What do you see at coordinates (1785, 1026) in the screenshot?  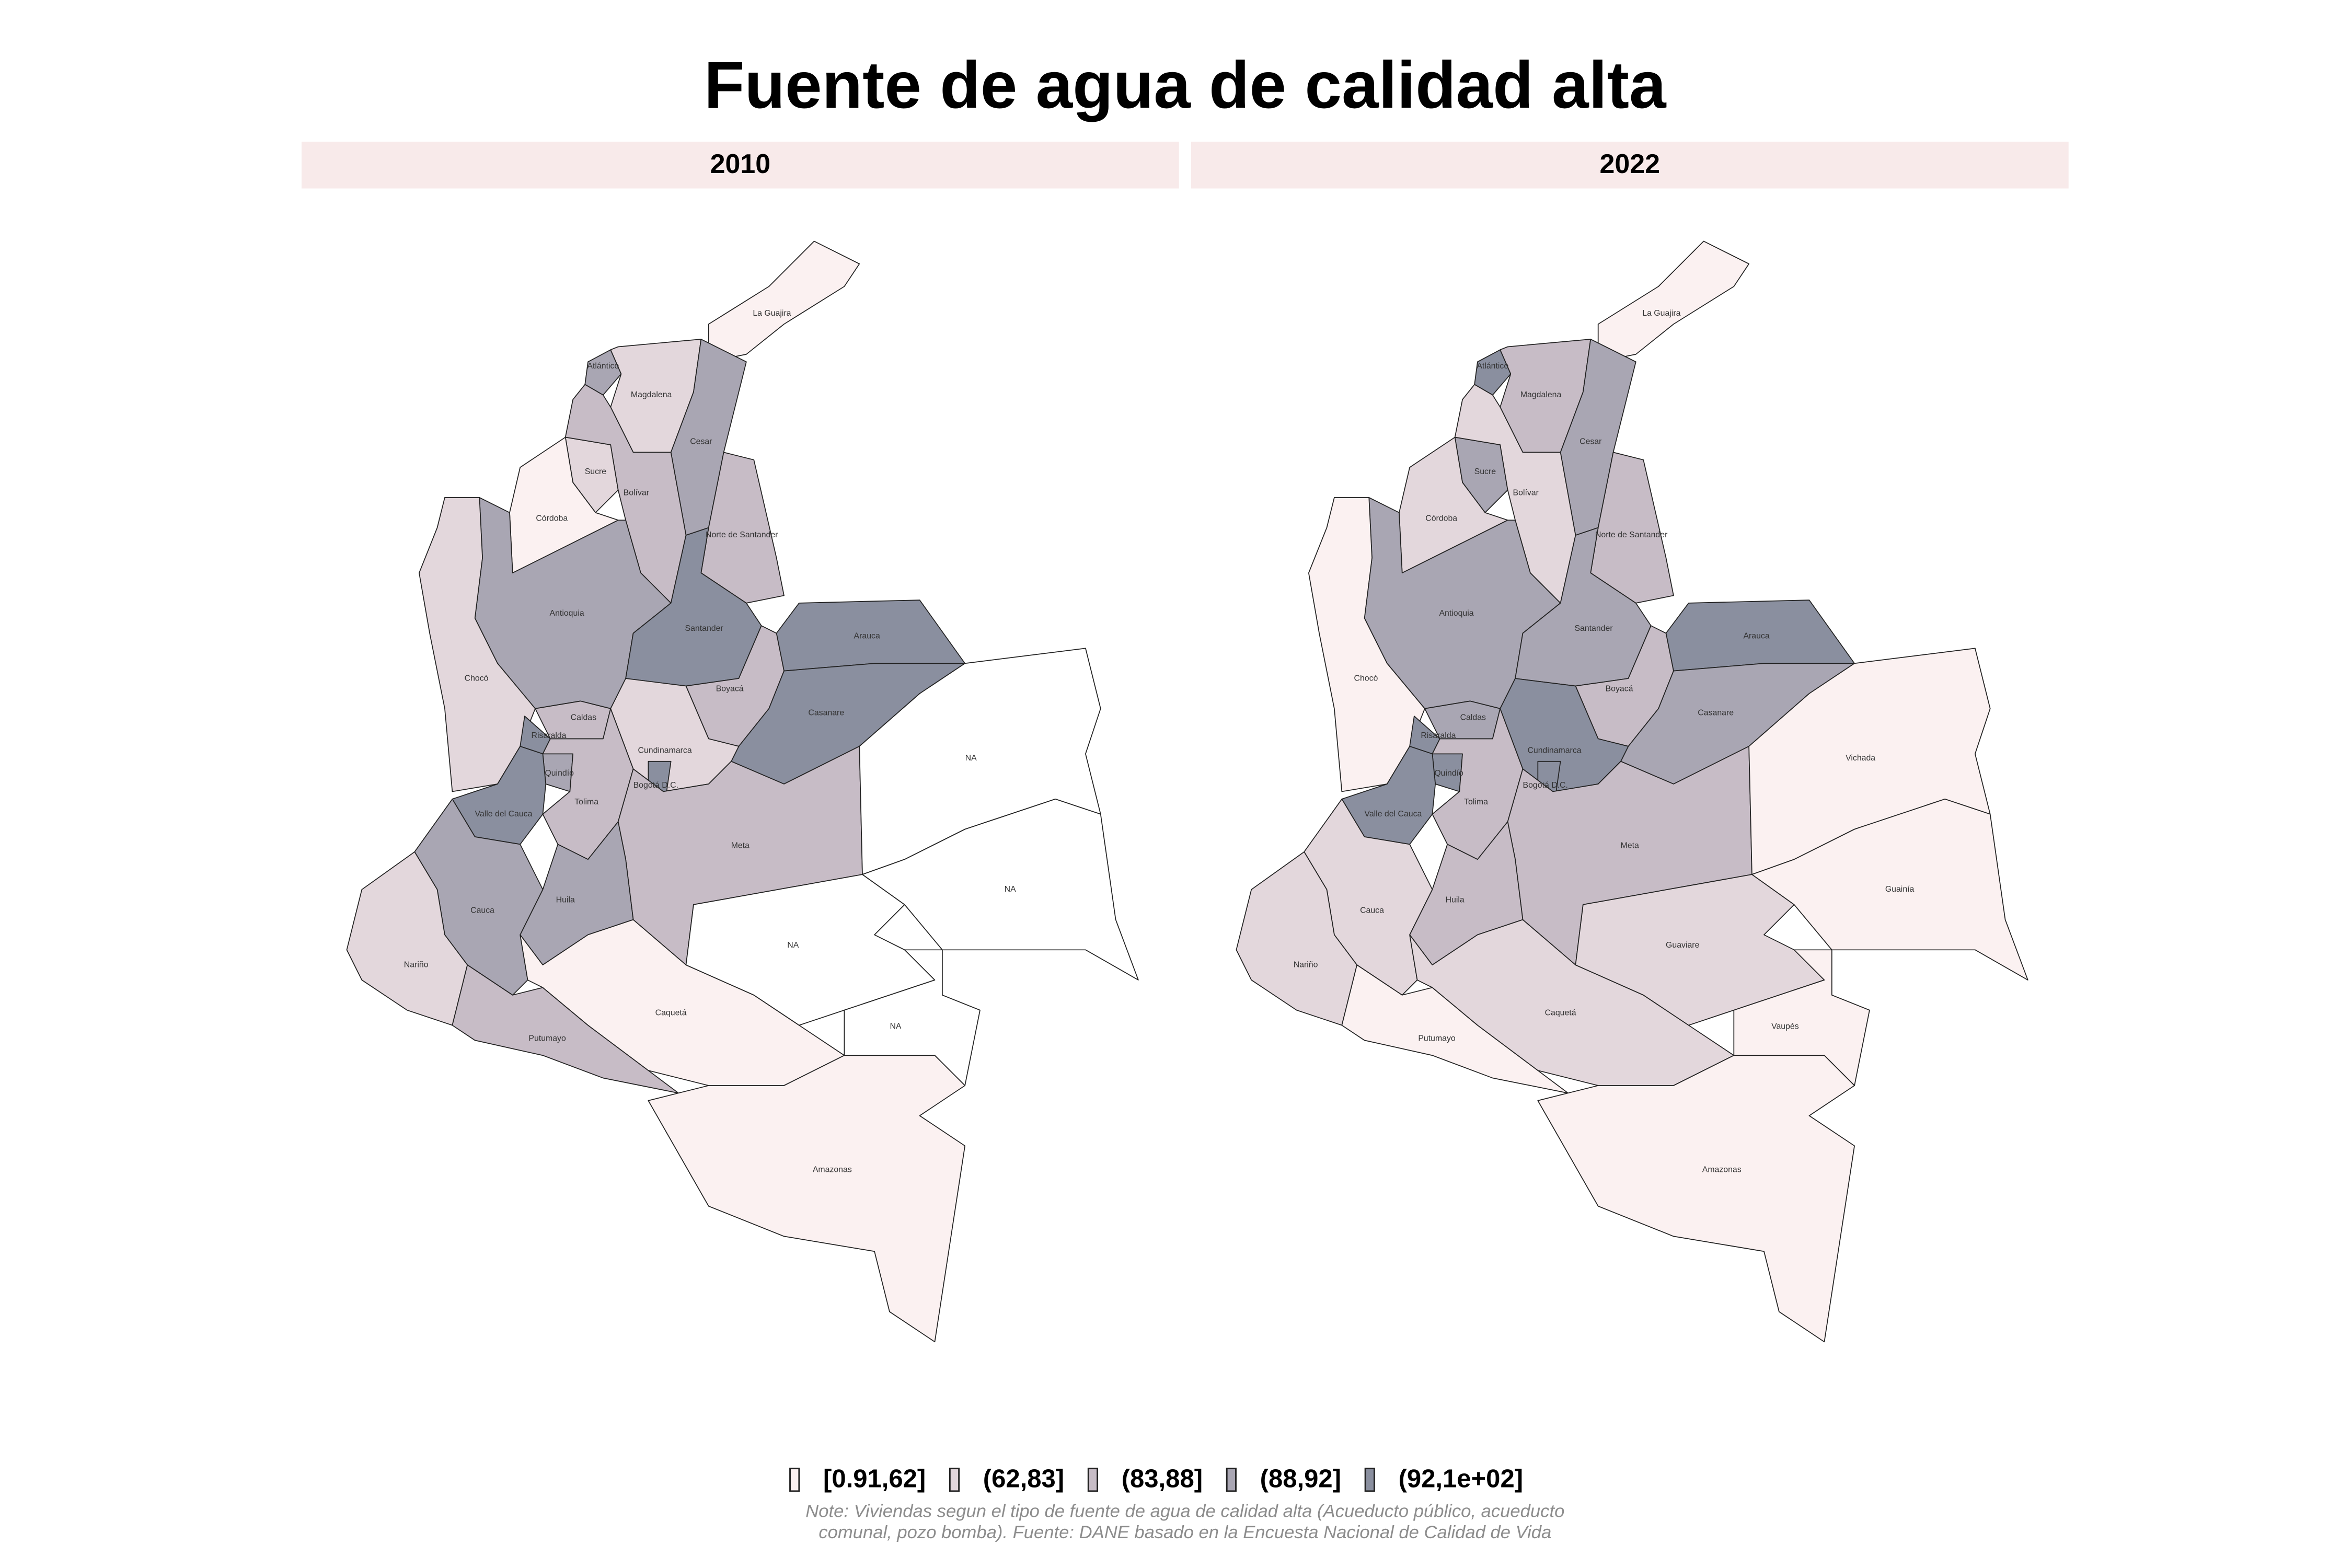 I see `department-label: Vaupés` at bounding box center [1785, 1026].